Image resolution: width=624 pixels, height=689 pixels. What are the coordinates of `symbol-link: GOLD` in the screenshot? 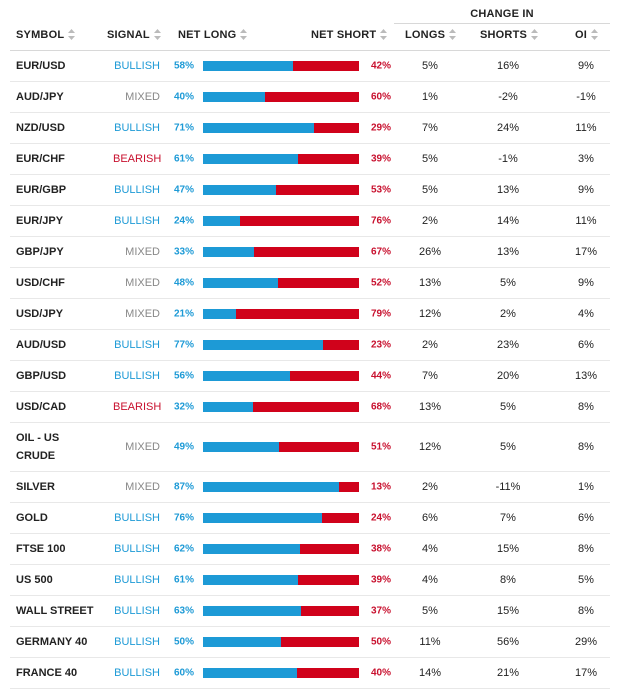 It's located at (32, 518).